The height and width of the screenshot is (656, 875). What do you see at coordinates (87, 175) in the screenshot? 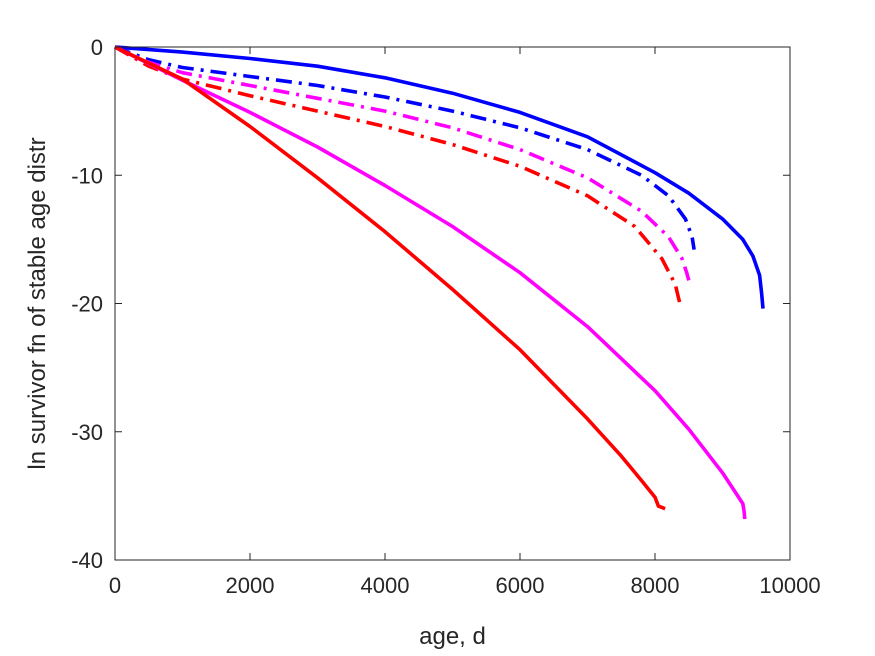
I see `y-tick-label: -10` at bounding box center [87, 175].